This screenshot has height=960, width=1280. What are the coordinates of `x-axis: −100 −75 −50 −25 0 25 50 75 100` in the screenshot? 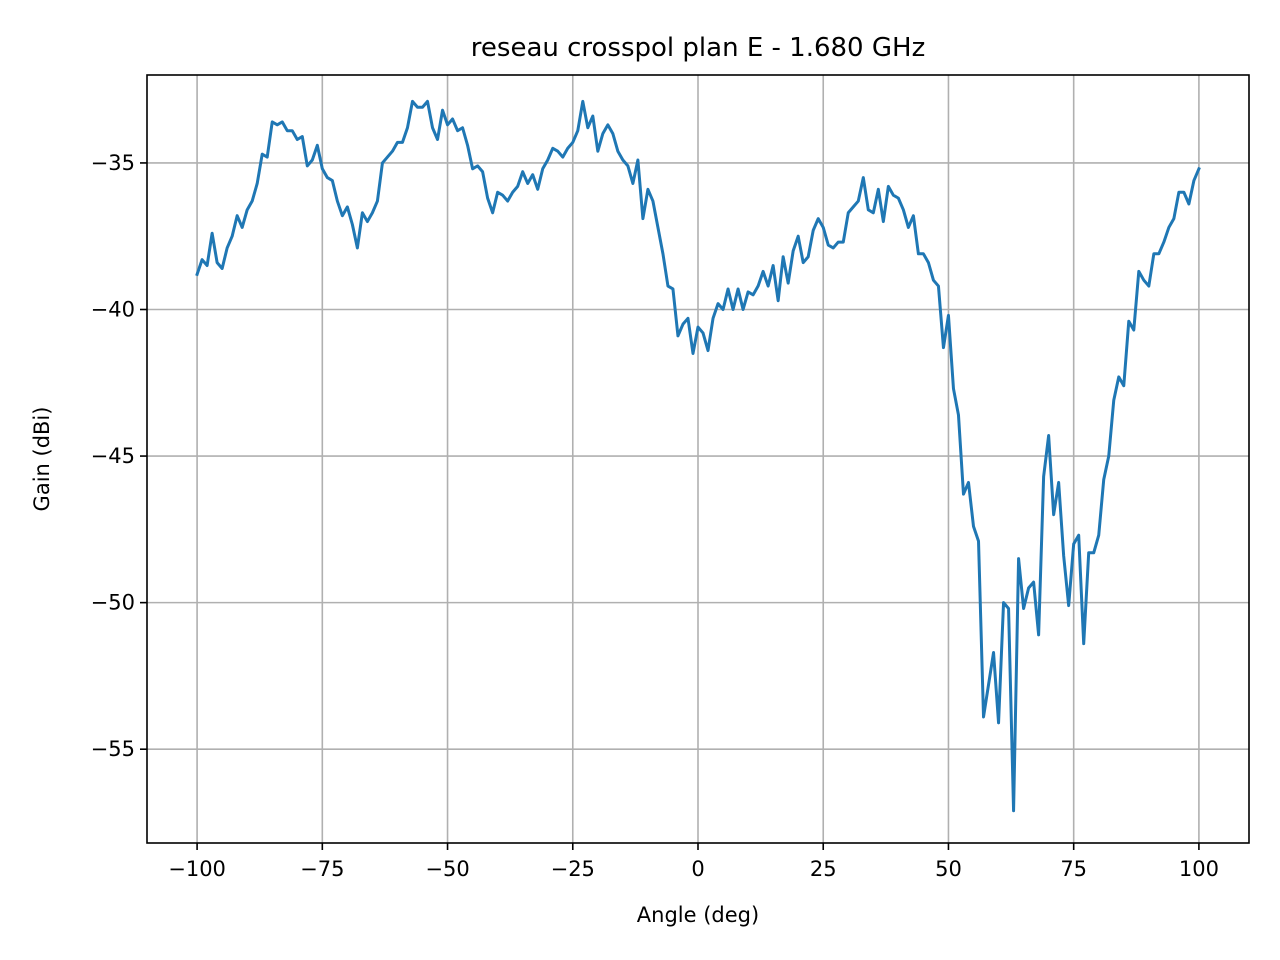 It's located at (693, 862).